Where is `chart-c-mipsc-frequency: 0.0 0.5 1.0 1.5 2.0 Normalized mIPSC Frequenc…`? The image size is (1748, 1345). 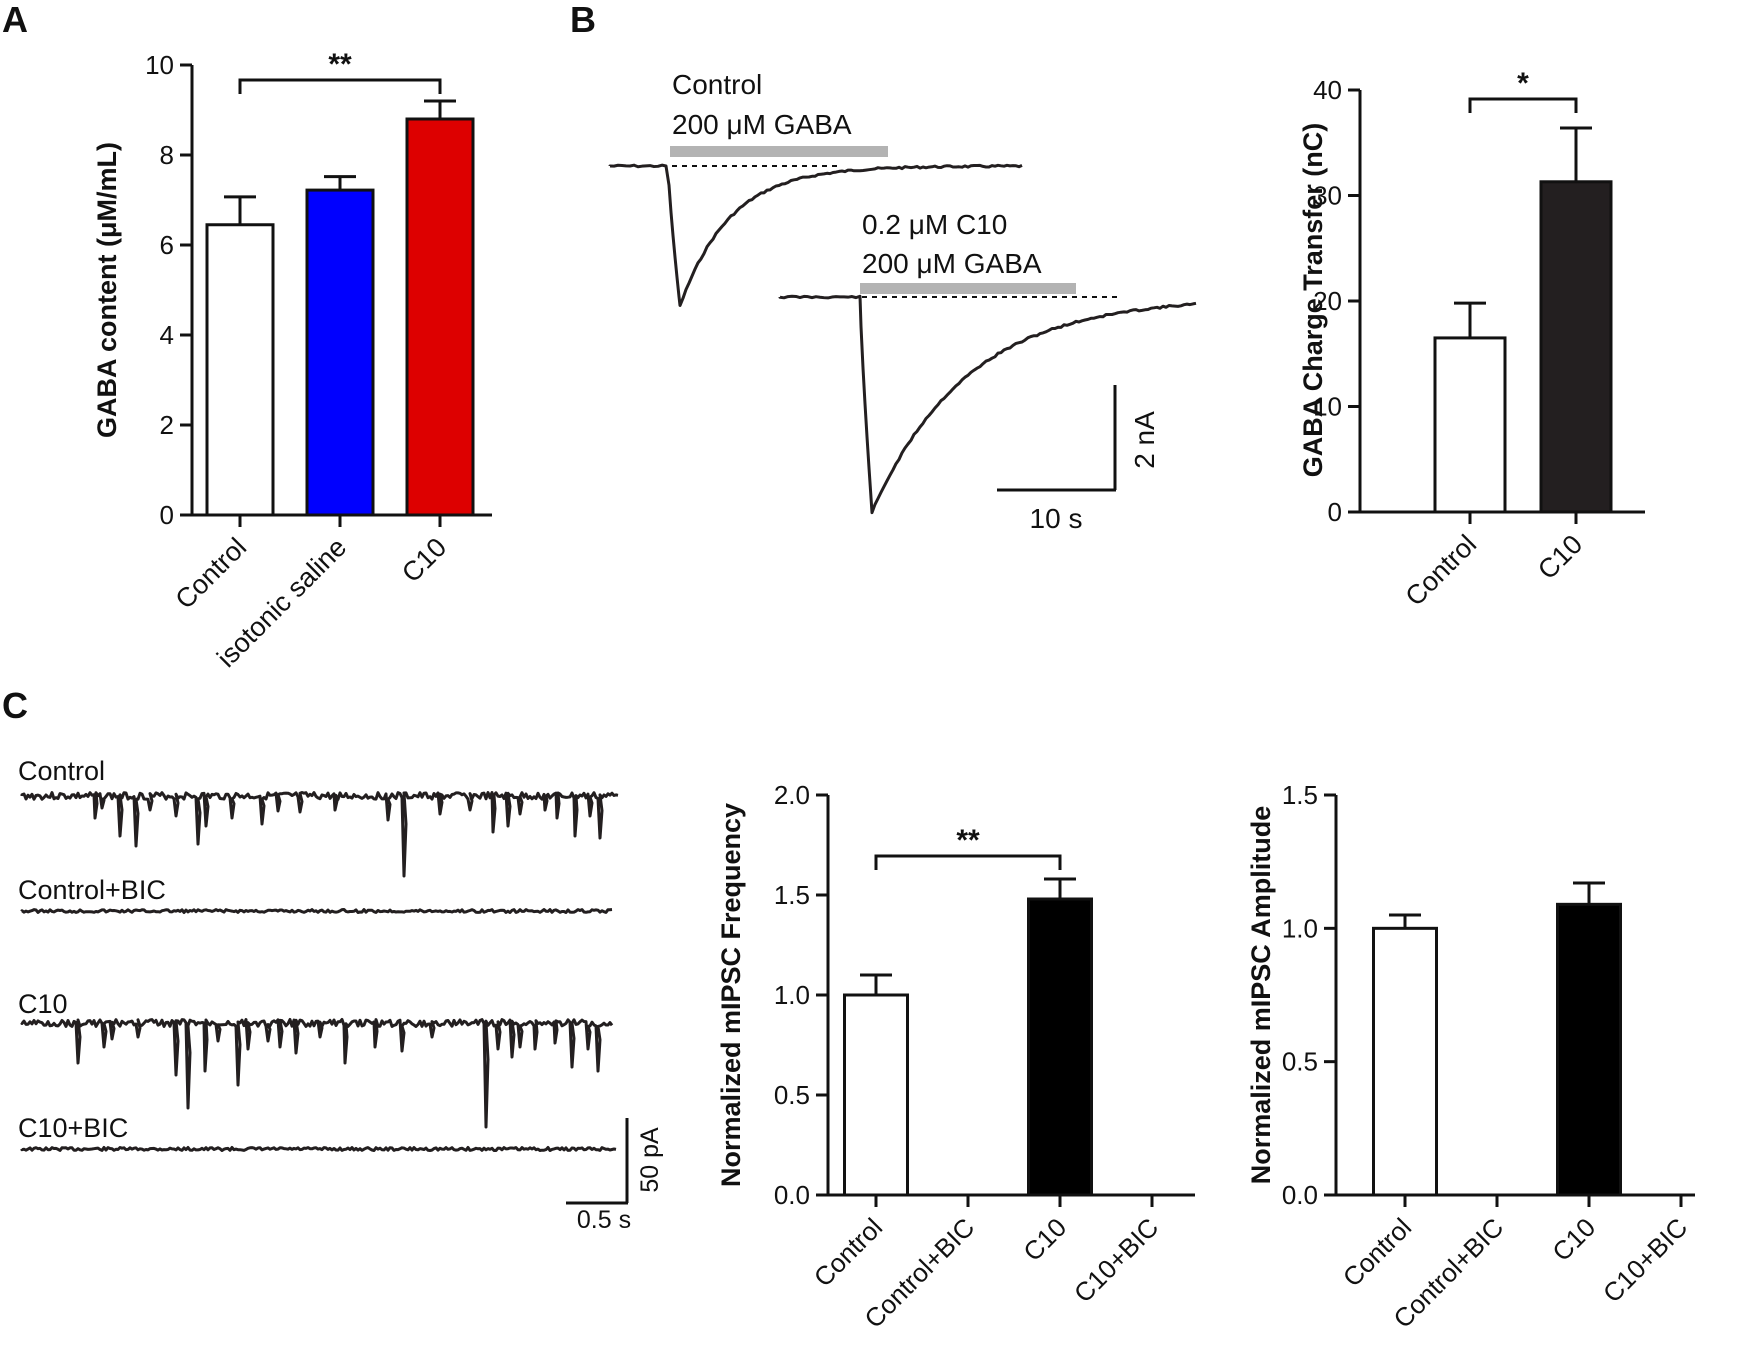
chart-c-mipsc-frequency: 0.0 0.5 1.0 1.5 2.0 Normalized mIPSC Frequenc… is located at coordinates (955, 1057).